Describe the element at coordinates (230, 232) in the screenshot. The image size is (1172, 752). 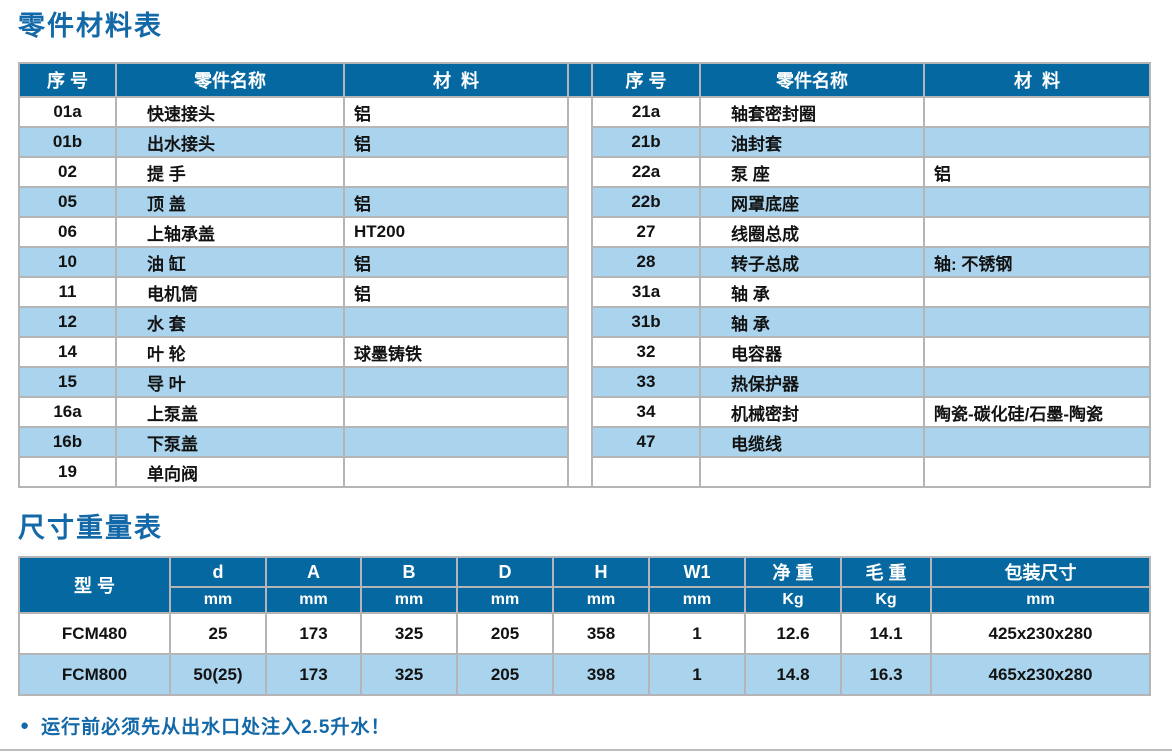
I see `part-name: 上轴承盖` at that location.